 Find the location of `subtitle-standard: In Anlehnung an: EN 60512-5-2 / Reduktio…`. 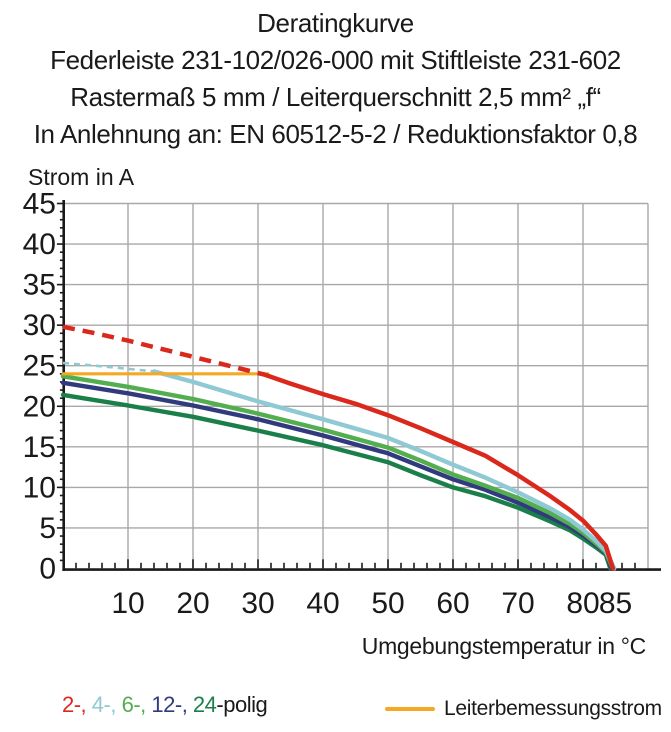

subtitle-standard: In Anlehnung an: EN 60512-5-2 / Reduktio… is located at coordinates (335, 134).